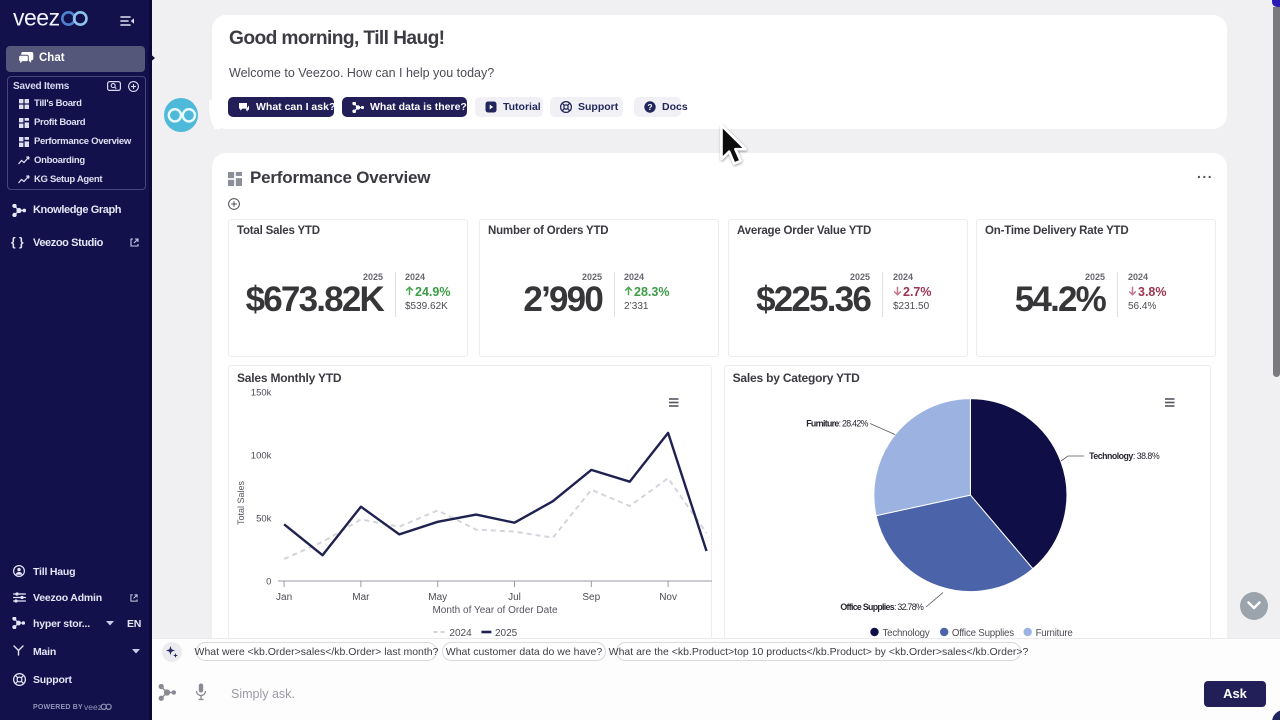 The height and width of the screenshot is (720, 1280). What do you see at coordinates (437, 597) in the screenshot?
I see `svg-text: May` at bounding box center [437, 597].